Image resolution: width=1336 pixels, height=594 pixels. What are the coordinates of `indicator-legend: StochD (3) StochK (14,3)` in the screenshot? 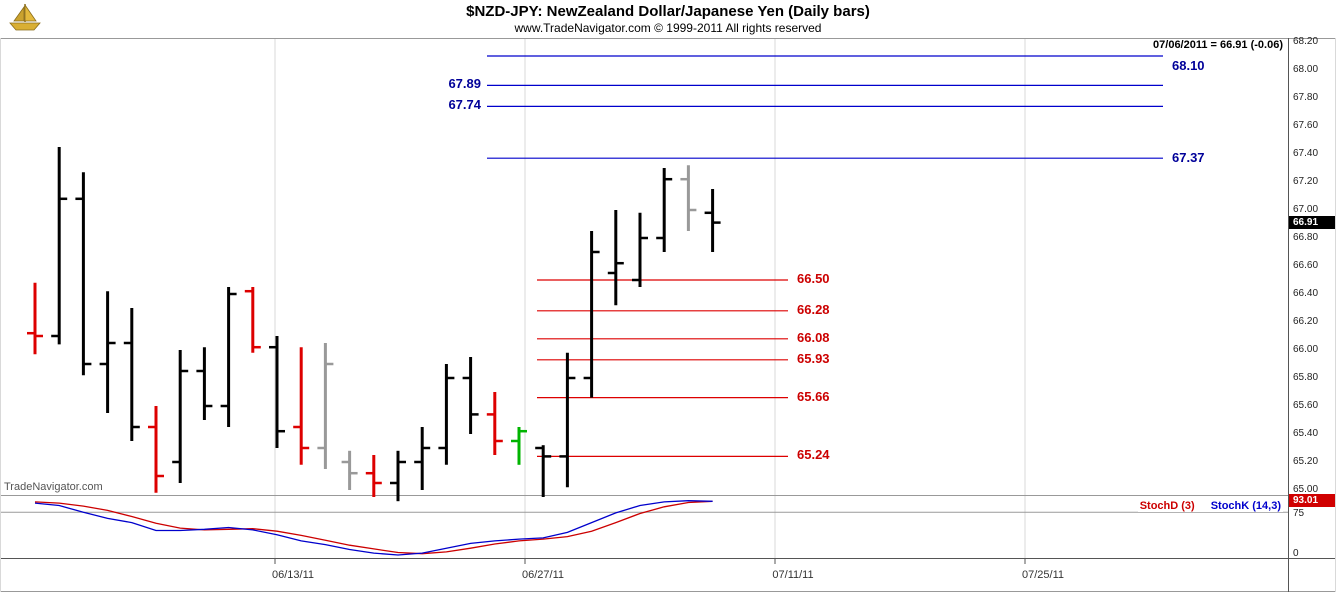 It's located at (1210, 506).